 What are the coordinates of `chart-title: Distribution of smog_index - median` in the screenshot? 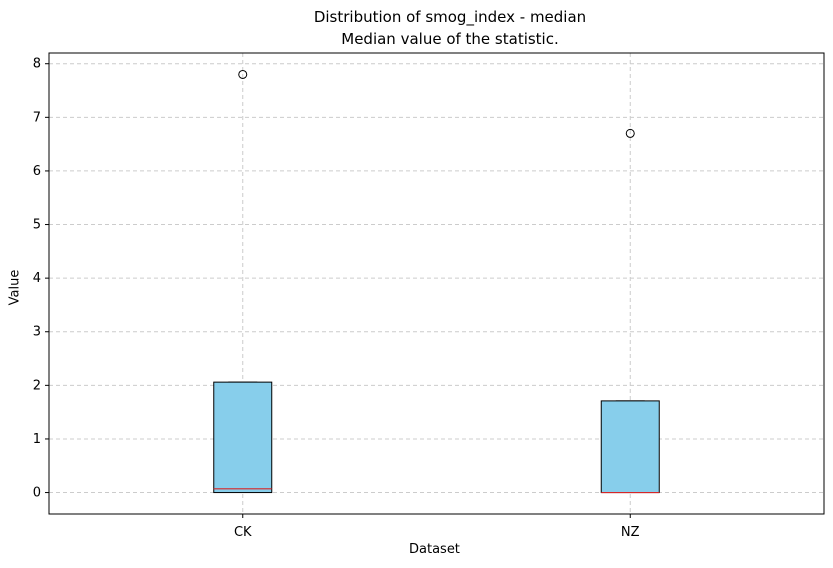 It's located at (450, 17).